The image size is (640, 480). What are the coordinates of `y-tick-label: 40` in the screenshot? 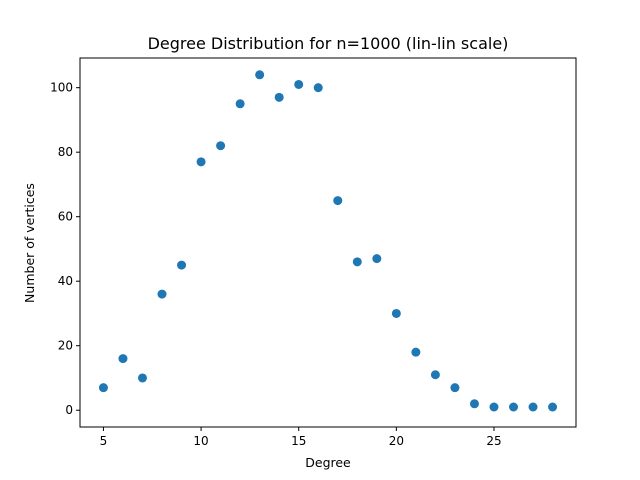 It's located at (65, 281).